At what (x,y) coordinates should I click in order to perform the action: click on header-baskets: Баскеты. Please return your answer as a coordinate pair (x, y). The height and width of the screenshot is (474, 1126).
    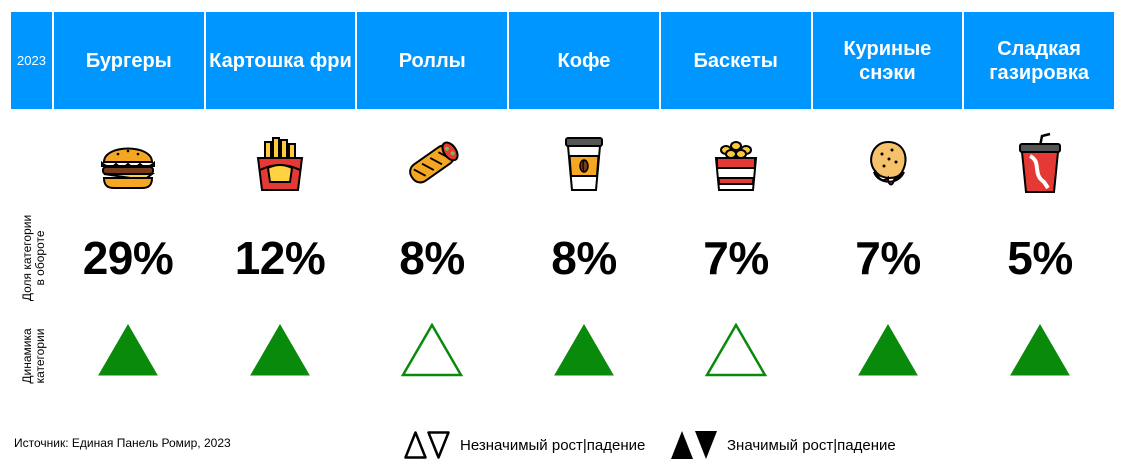
    Looking at the image, I should click on (735, 60).